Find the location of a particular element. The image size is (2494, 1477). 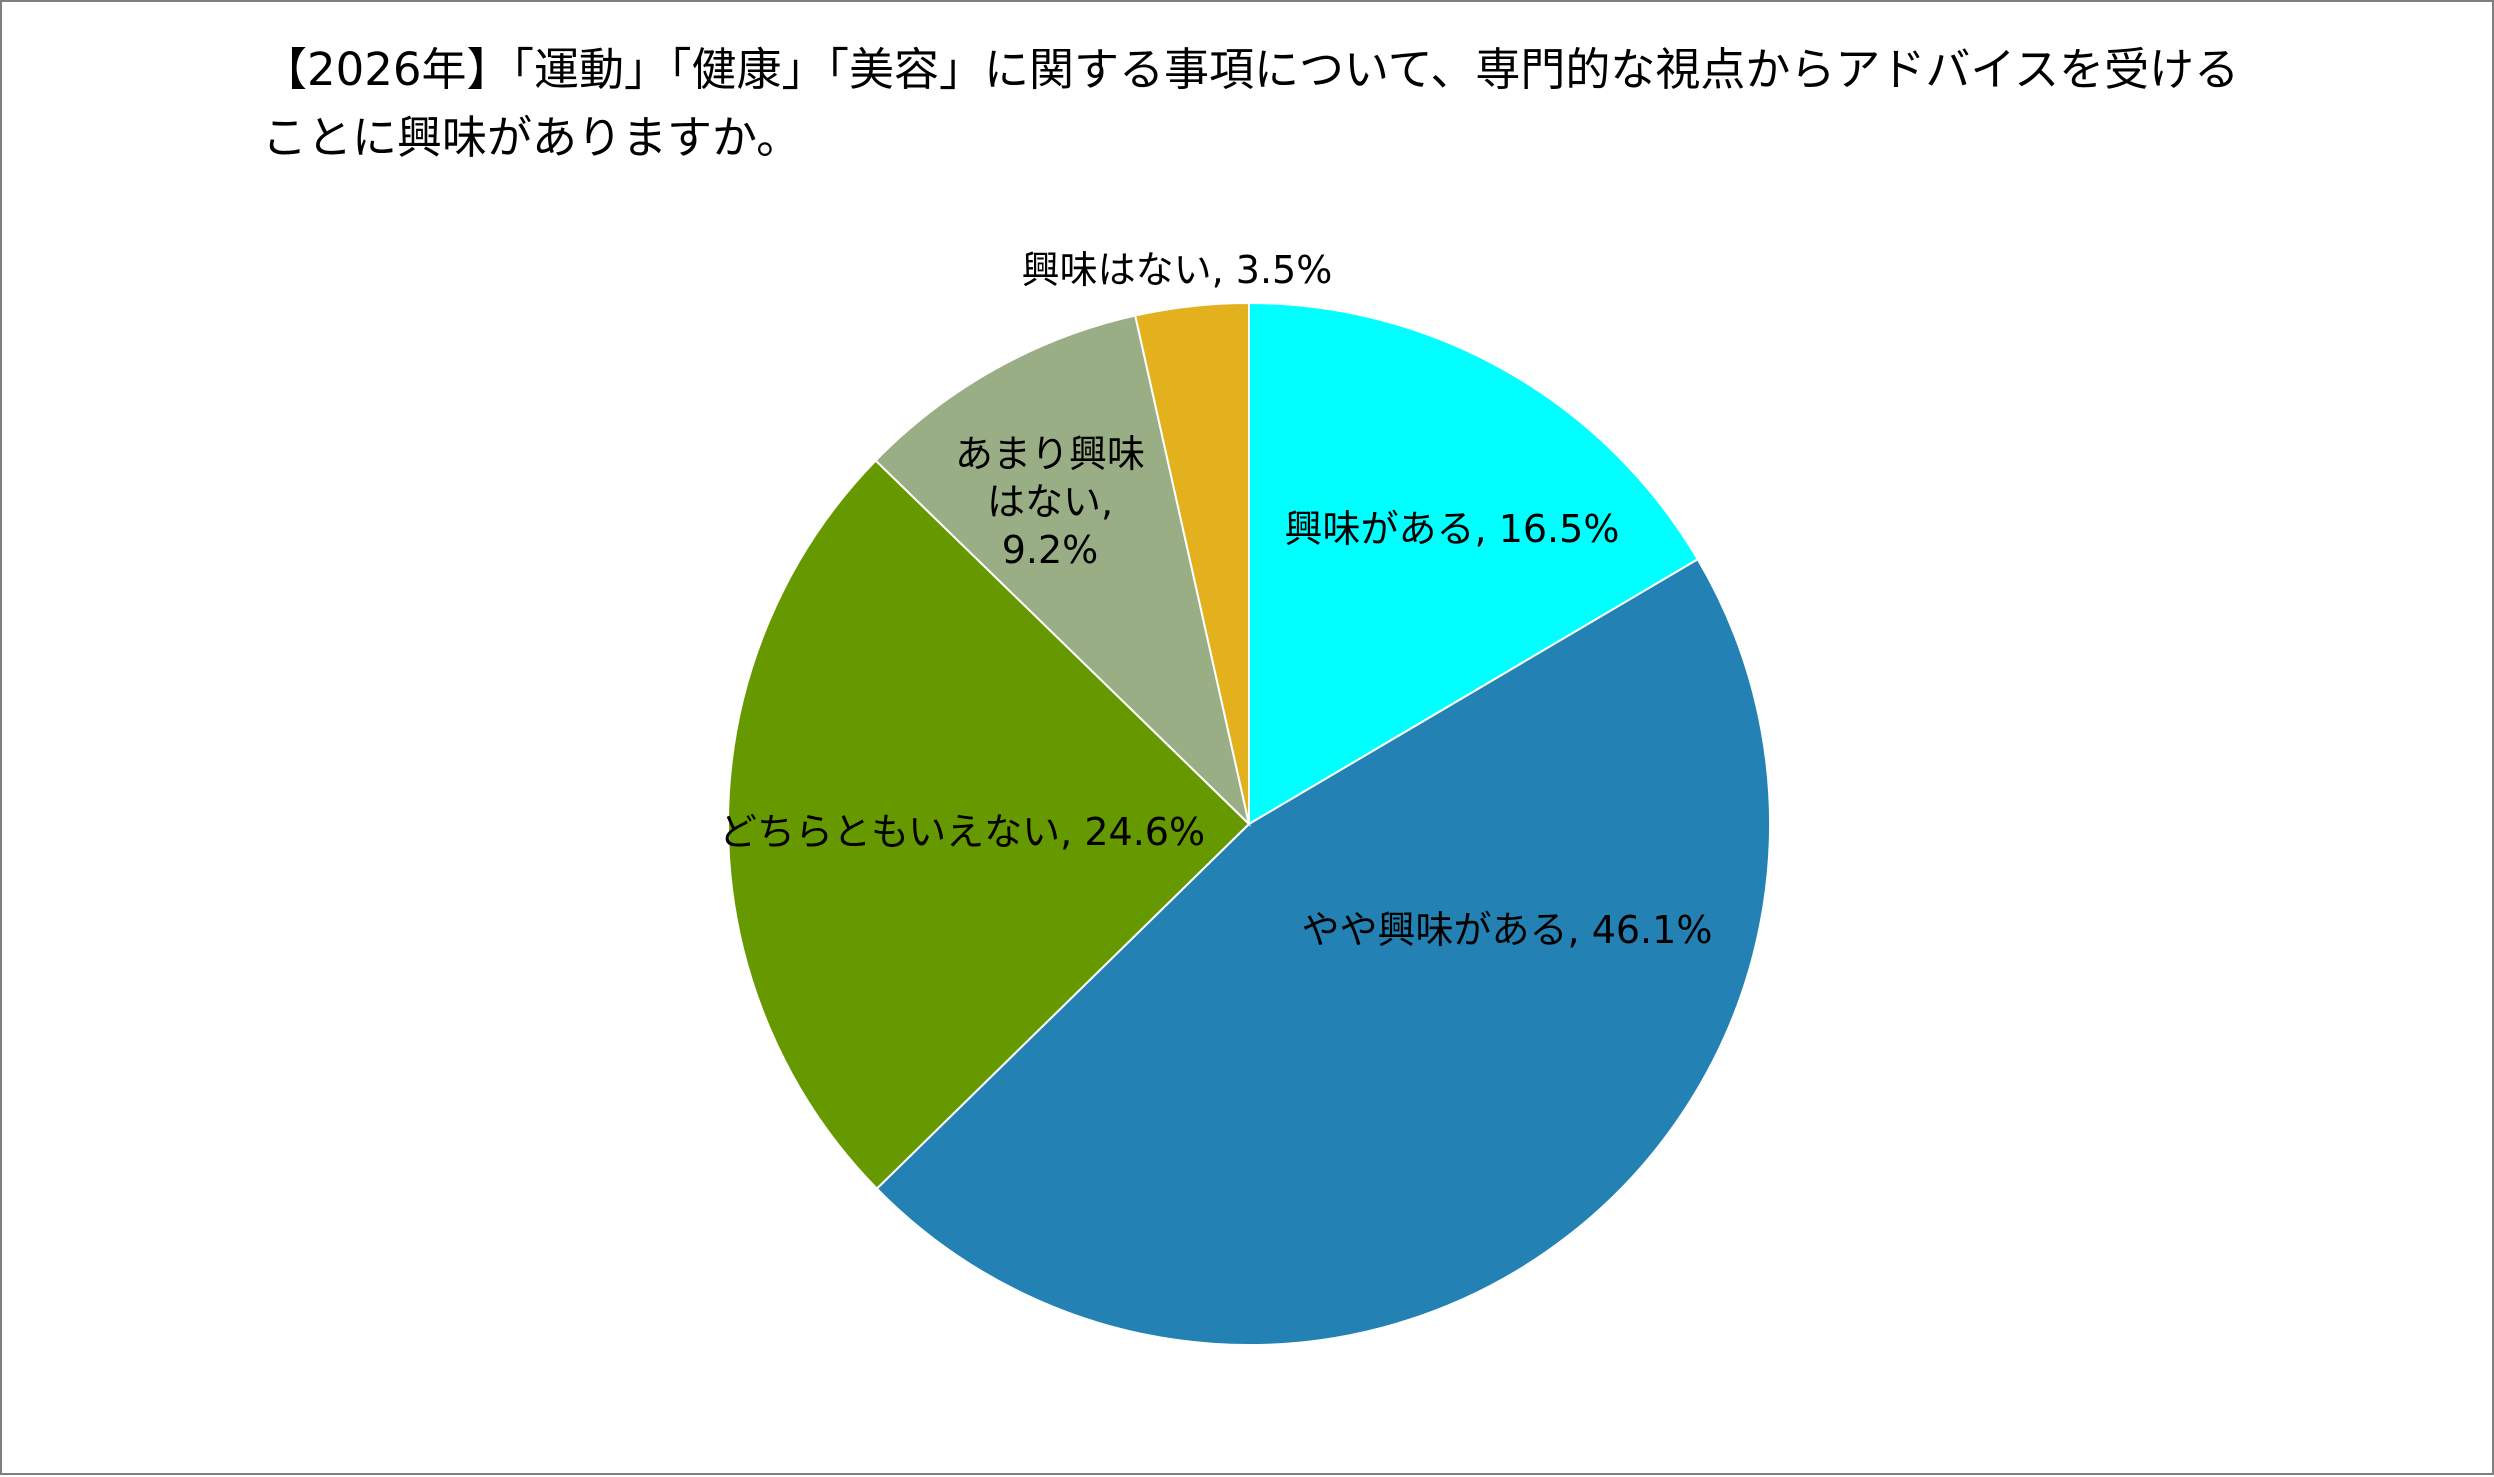

data-label-3-line-1: どちらともいえない, 24.6% is located at coordinates (962, 832).